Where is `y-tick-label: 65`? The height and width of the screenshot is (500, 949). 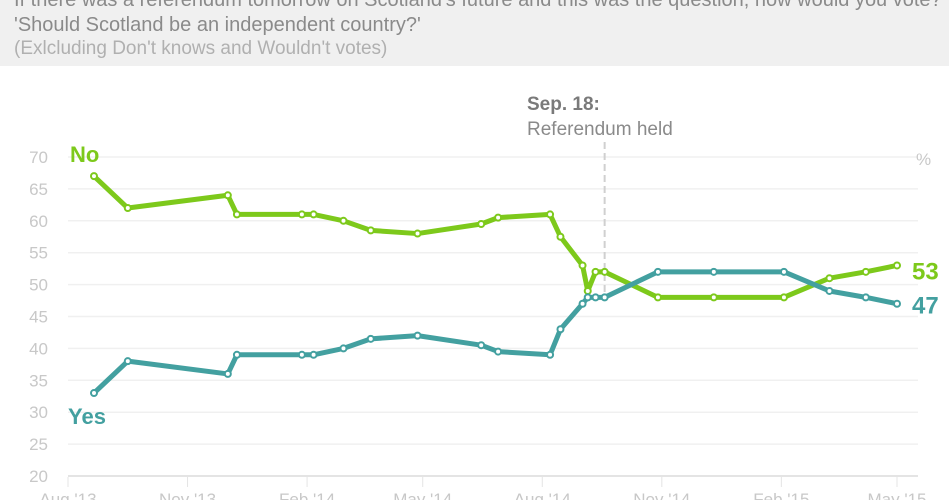
y-tick-label: 65 is located at coordinates (38, 189).